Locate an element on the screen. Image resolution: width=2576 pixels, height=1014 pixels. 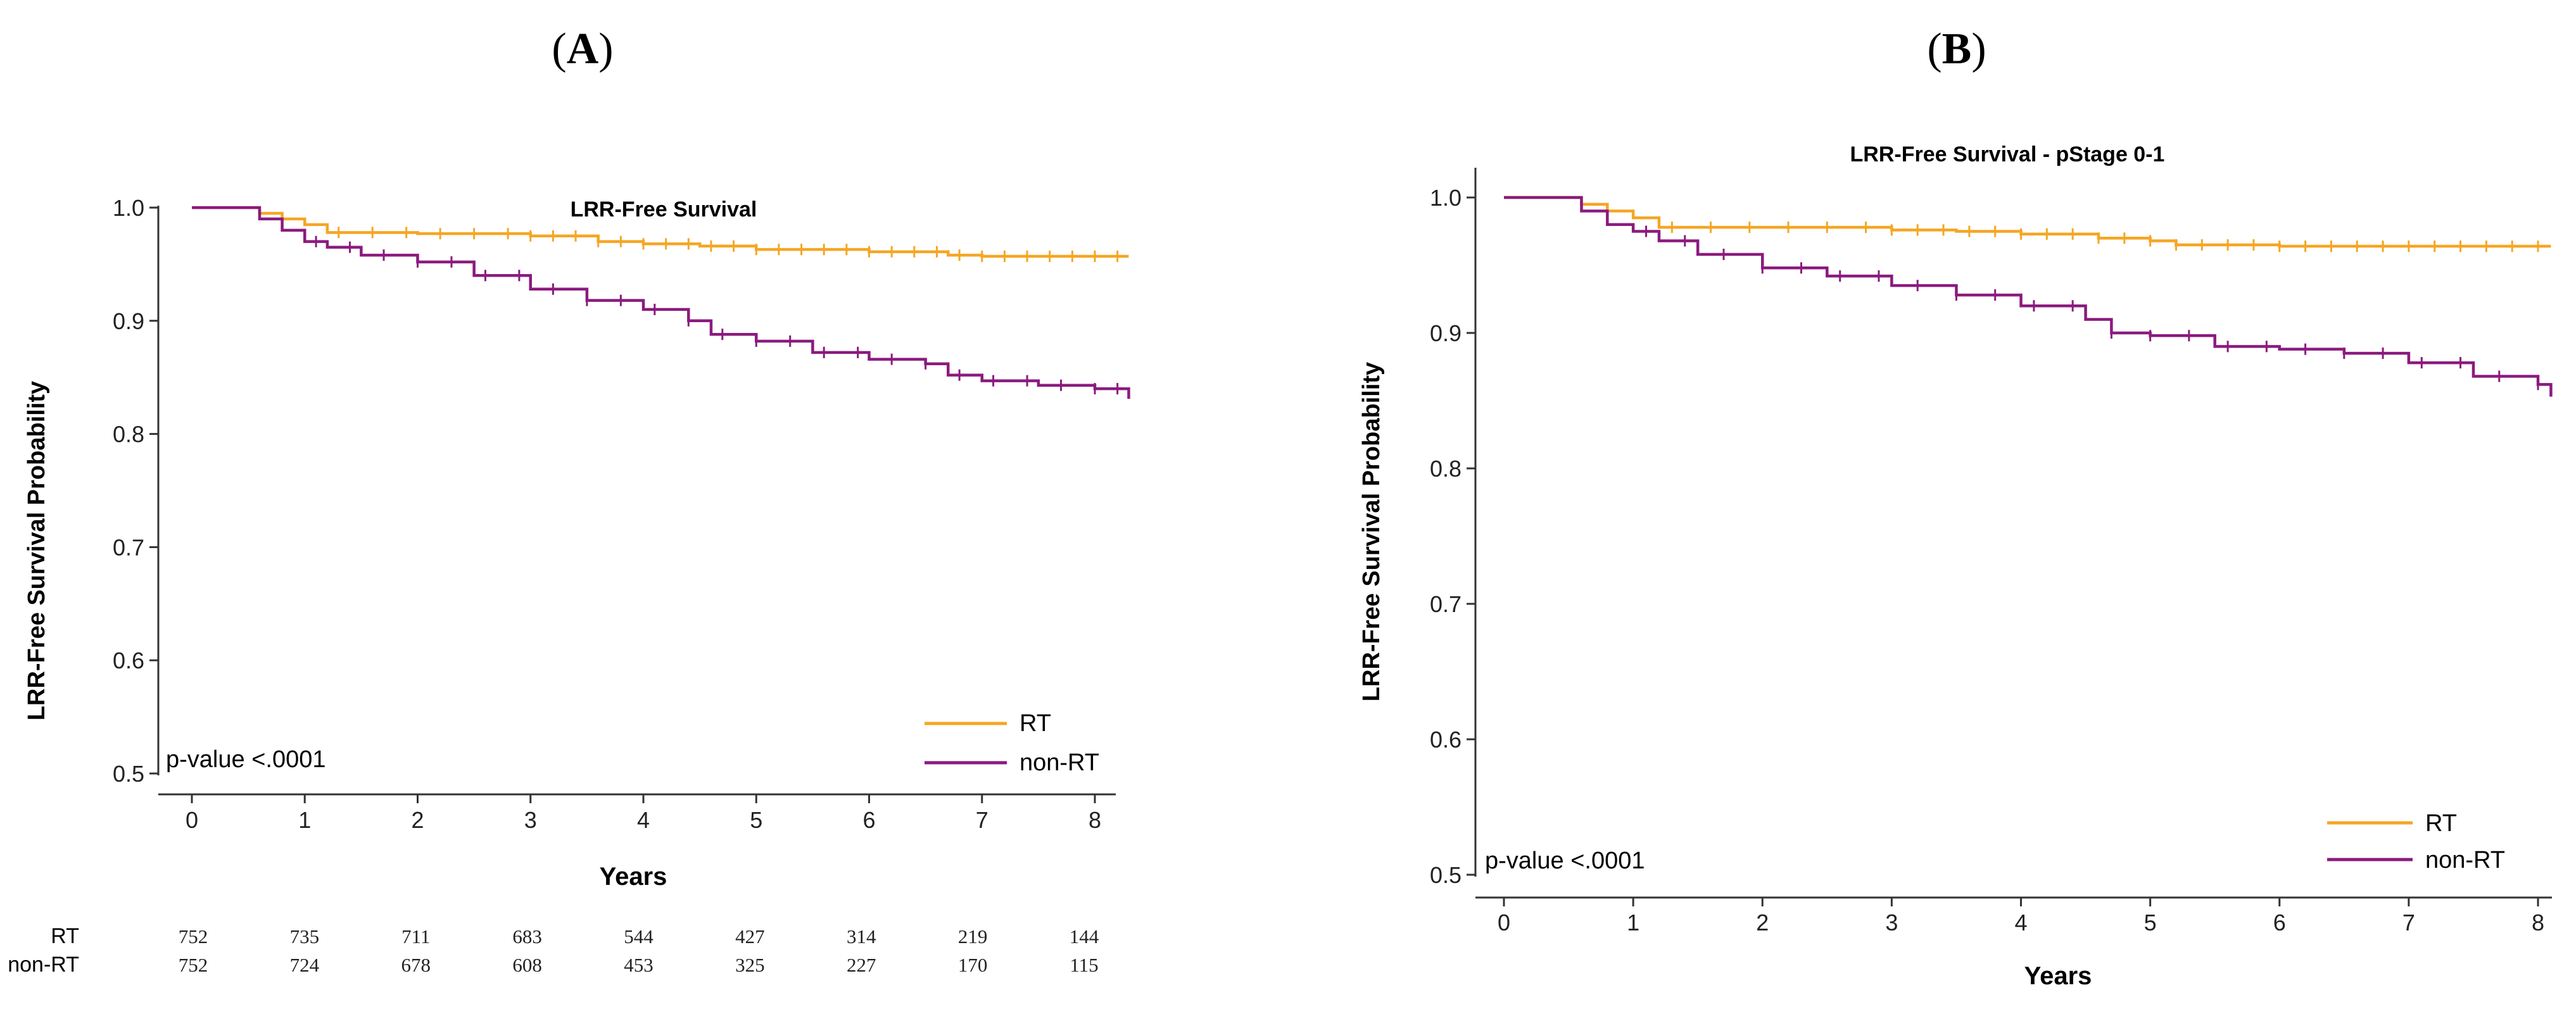
risk-count: 453 is located at coordinates (638, 965).